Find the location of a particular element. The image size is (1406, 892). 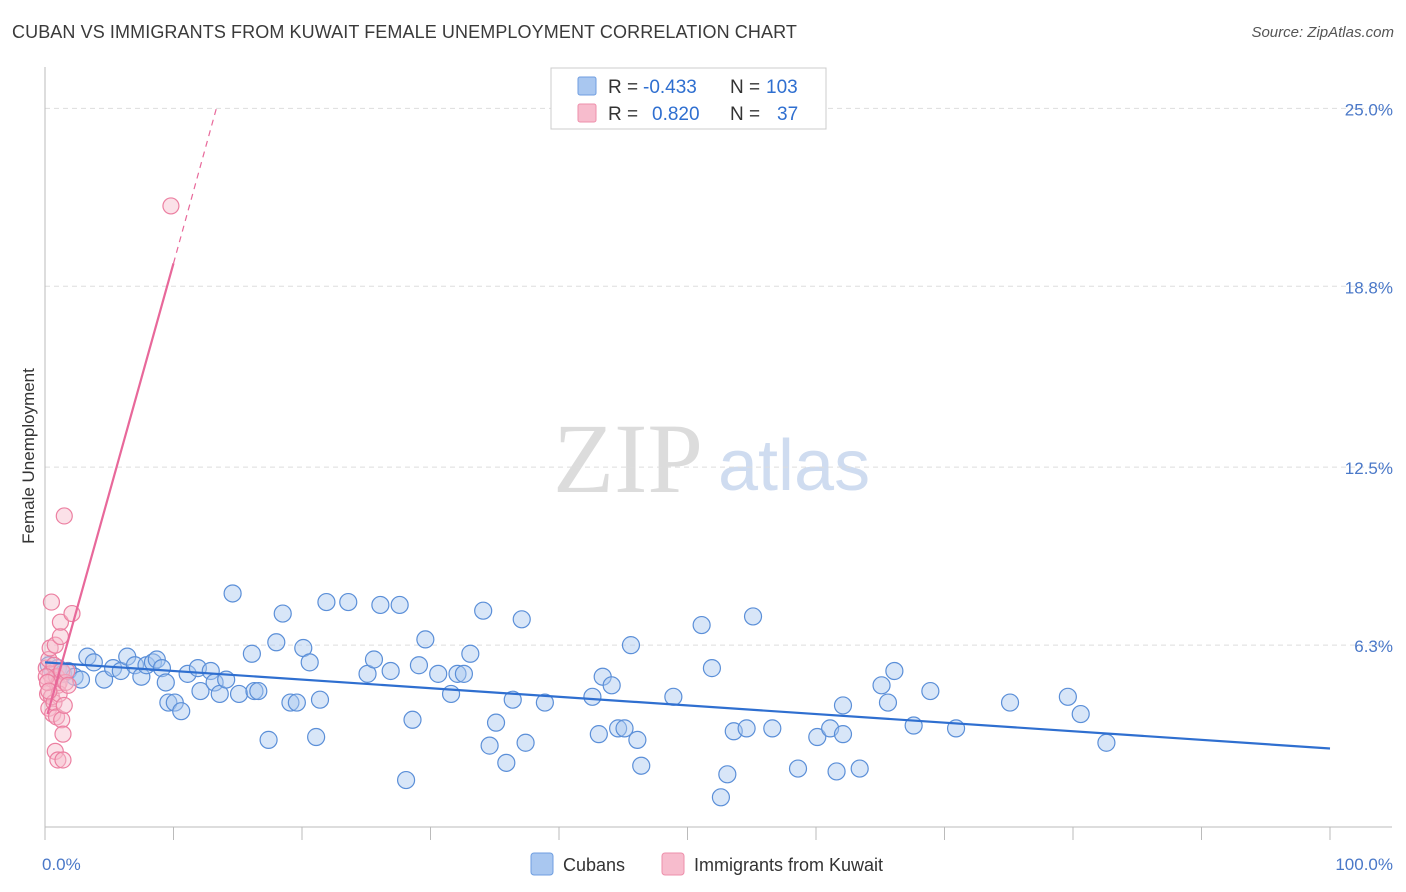

x-tick-labels: 0.0% 100.0% is located at coordinates (717, 864).